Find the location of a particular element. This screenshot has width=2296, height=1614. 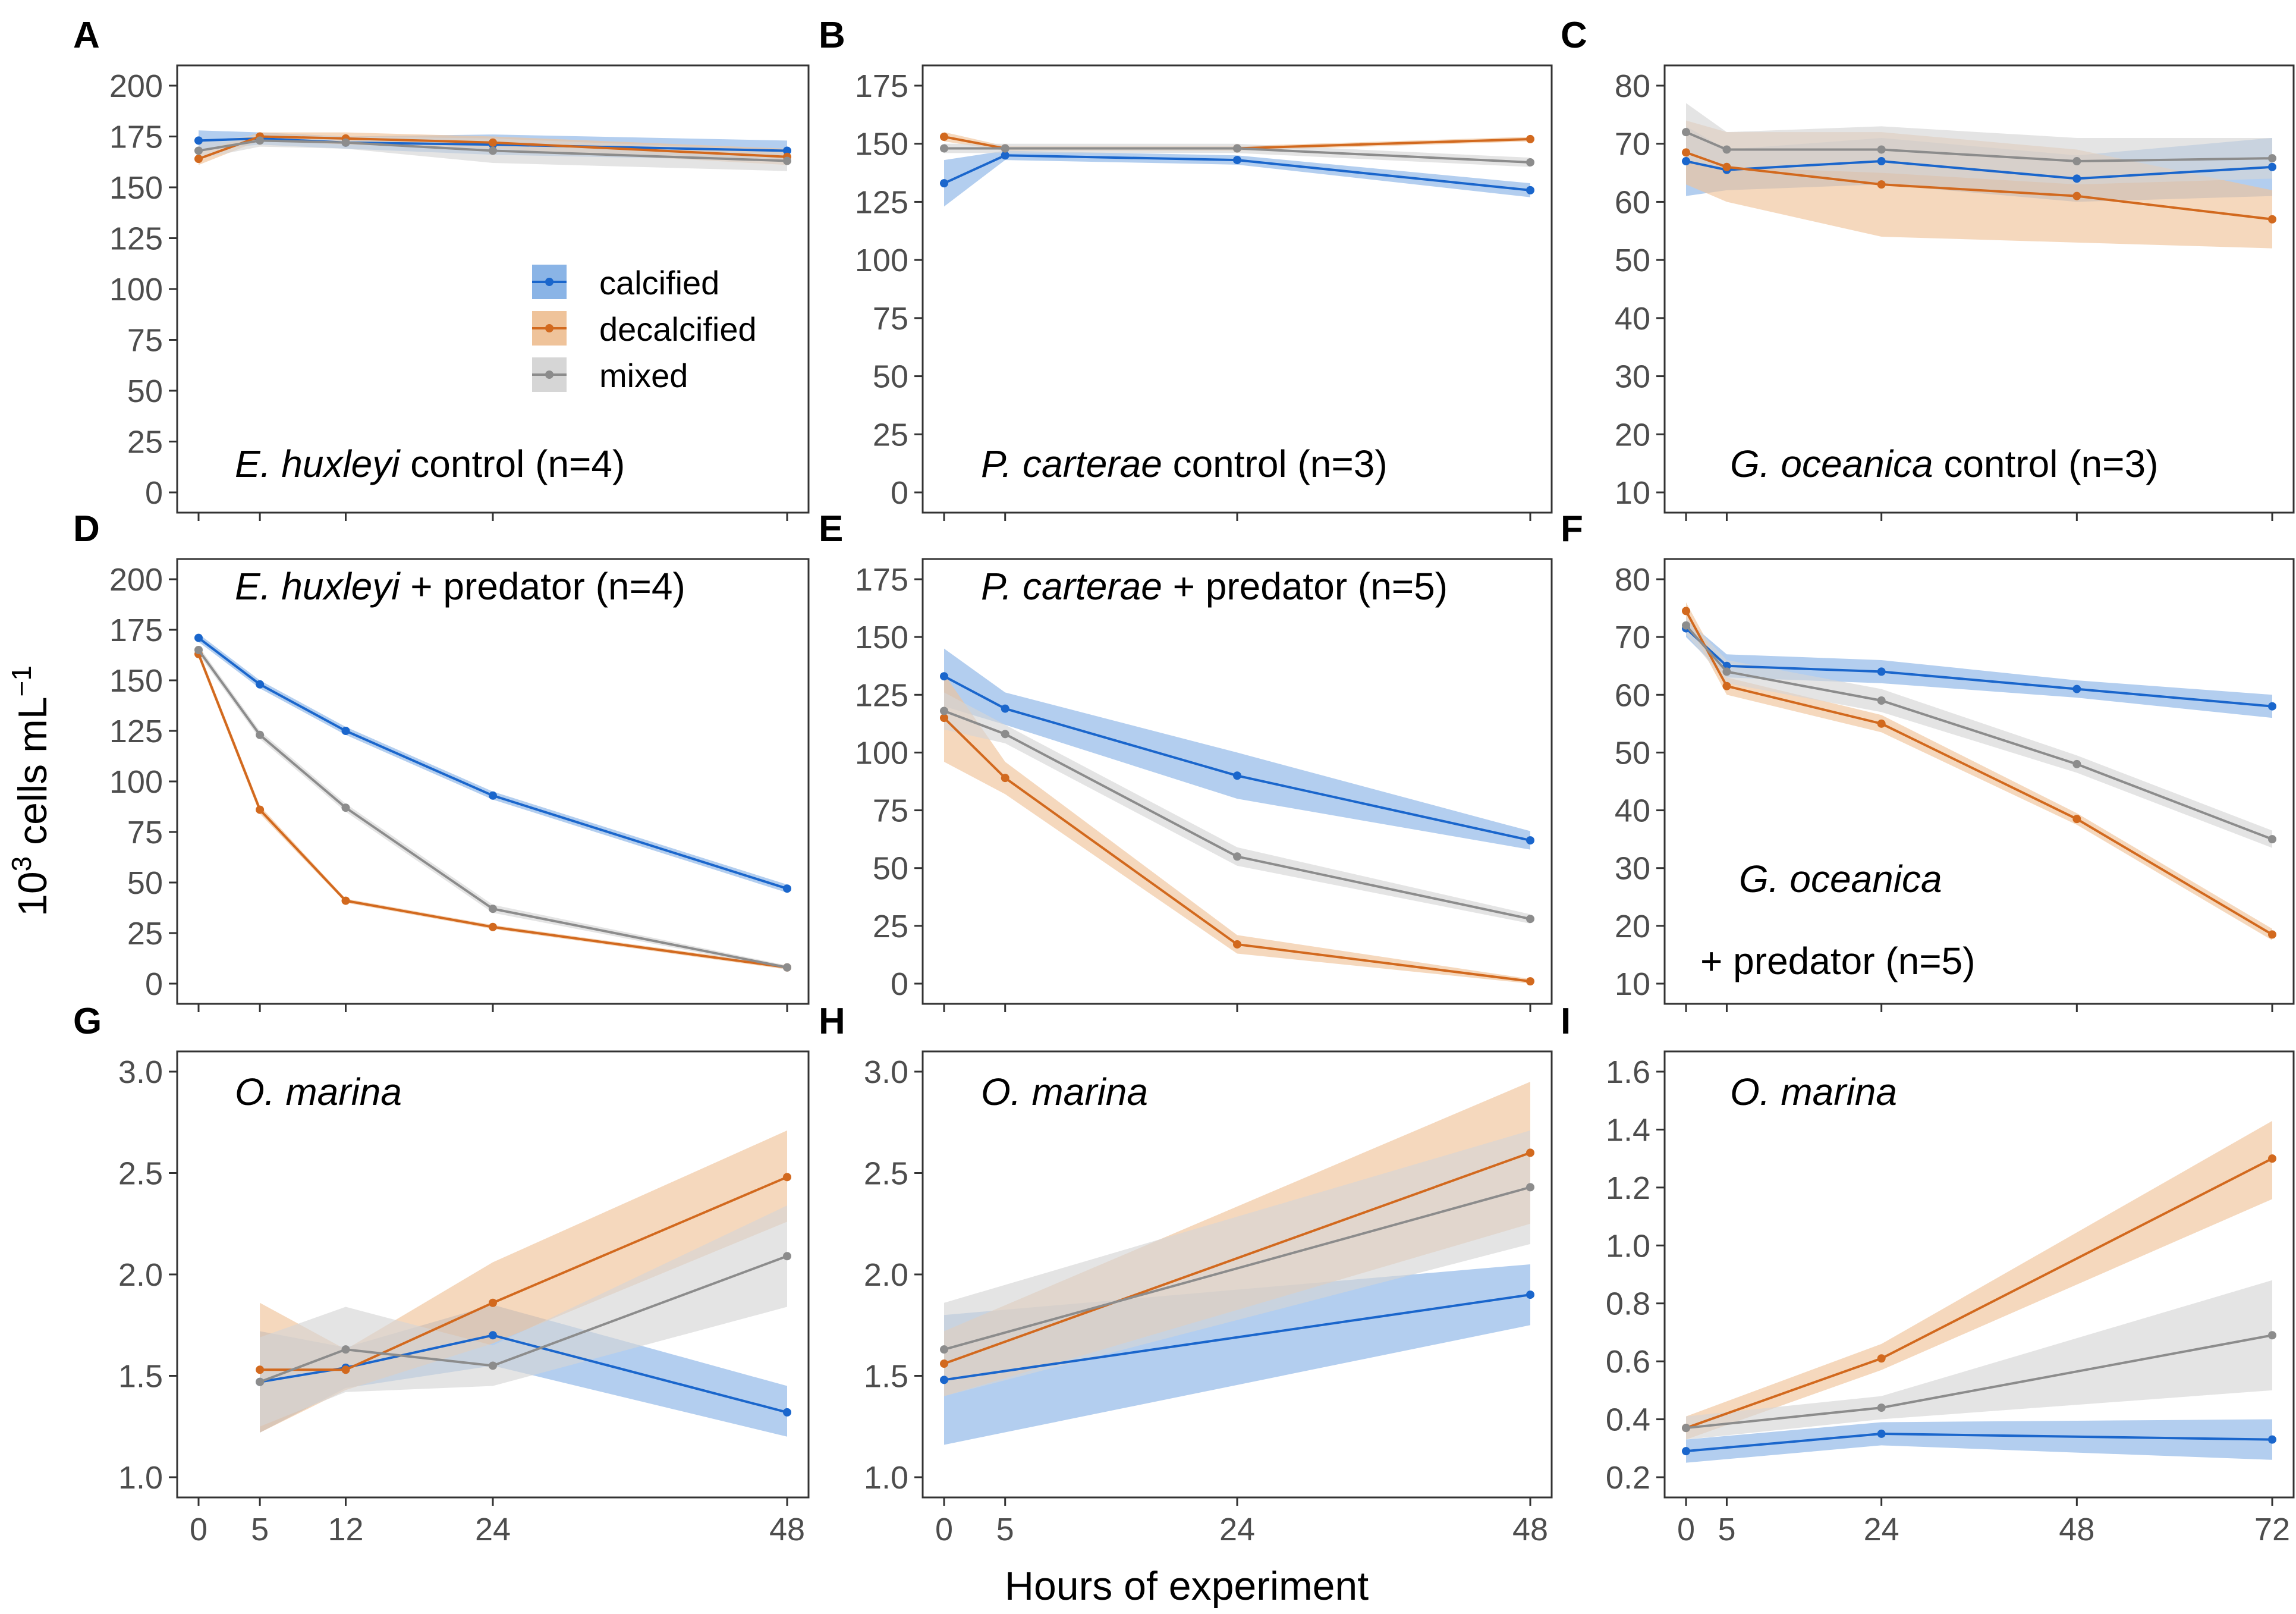

line-decalcified-E is located at coordinates (1237, 850).